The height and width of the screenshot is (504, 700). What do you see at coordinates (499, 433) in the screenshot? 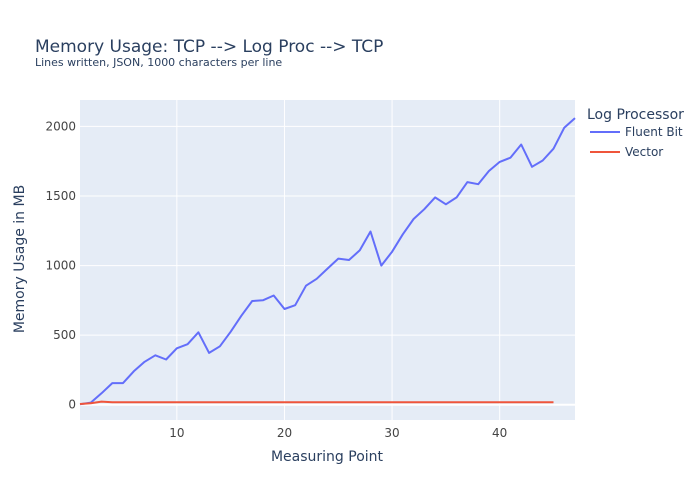
I see `x-tick-label: 40` at bounding box center [499, 433].